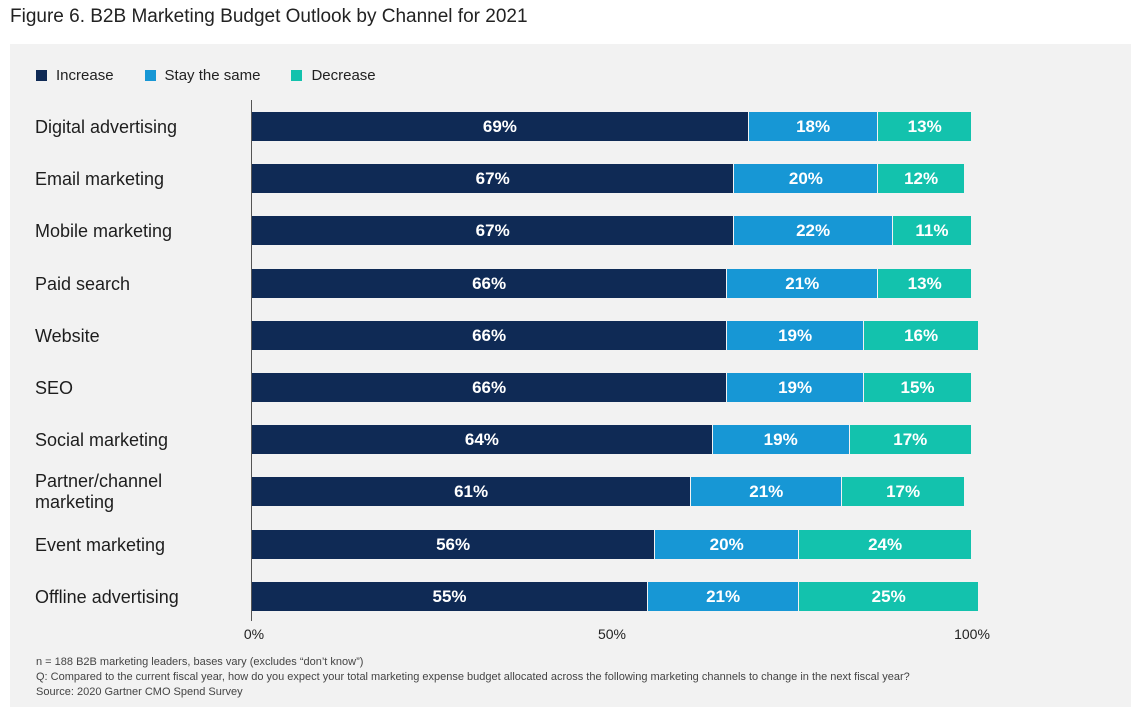 This screenshot has height=707, width=1139. Describe the element at coordinates (100, 544) in the screenshot. I see `category-label-event-marketing: Event marketing` at that location.